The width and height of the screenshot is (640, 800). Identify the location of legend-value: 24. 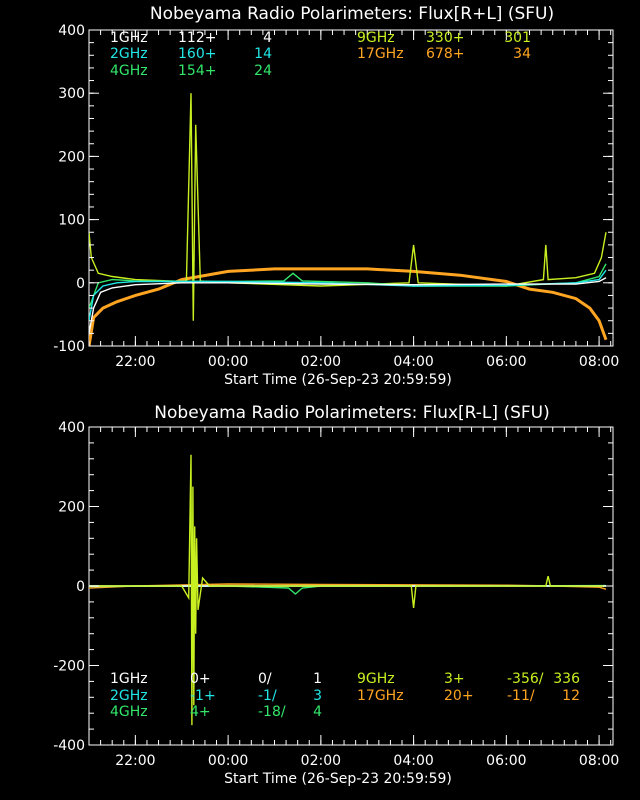
(263, 71).